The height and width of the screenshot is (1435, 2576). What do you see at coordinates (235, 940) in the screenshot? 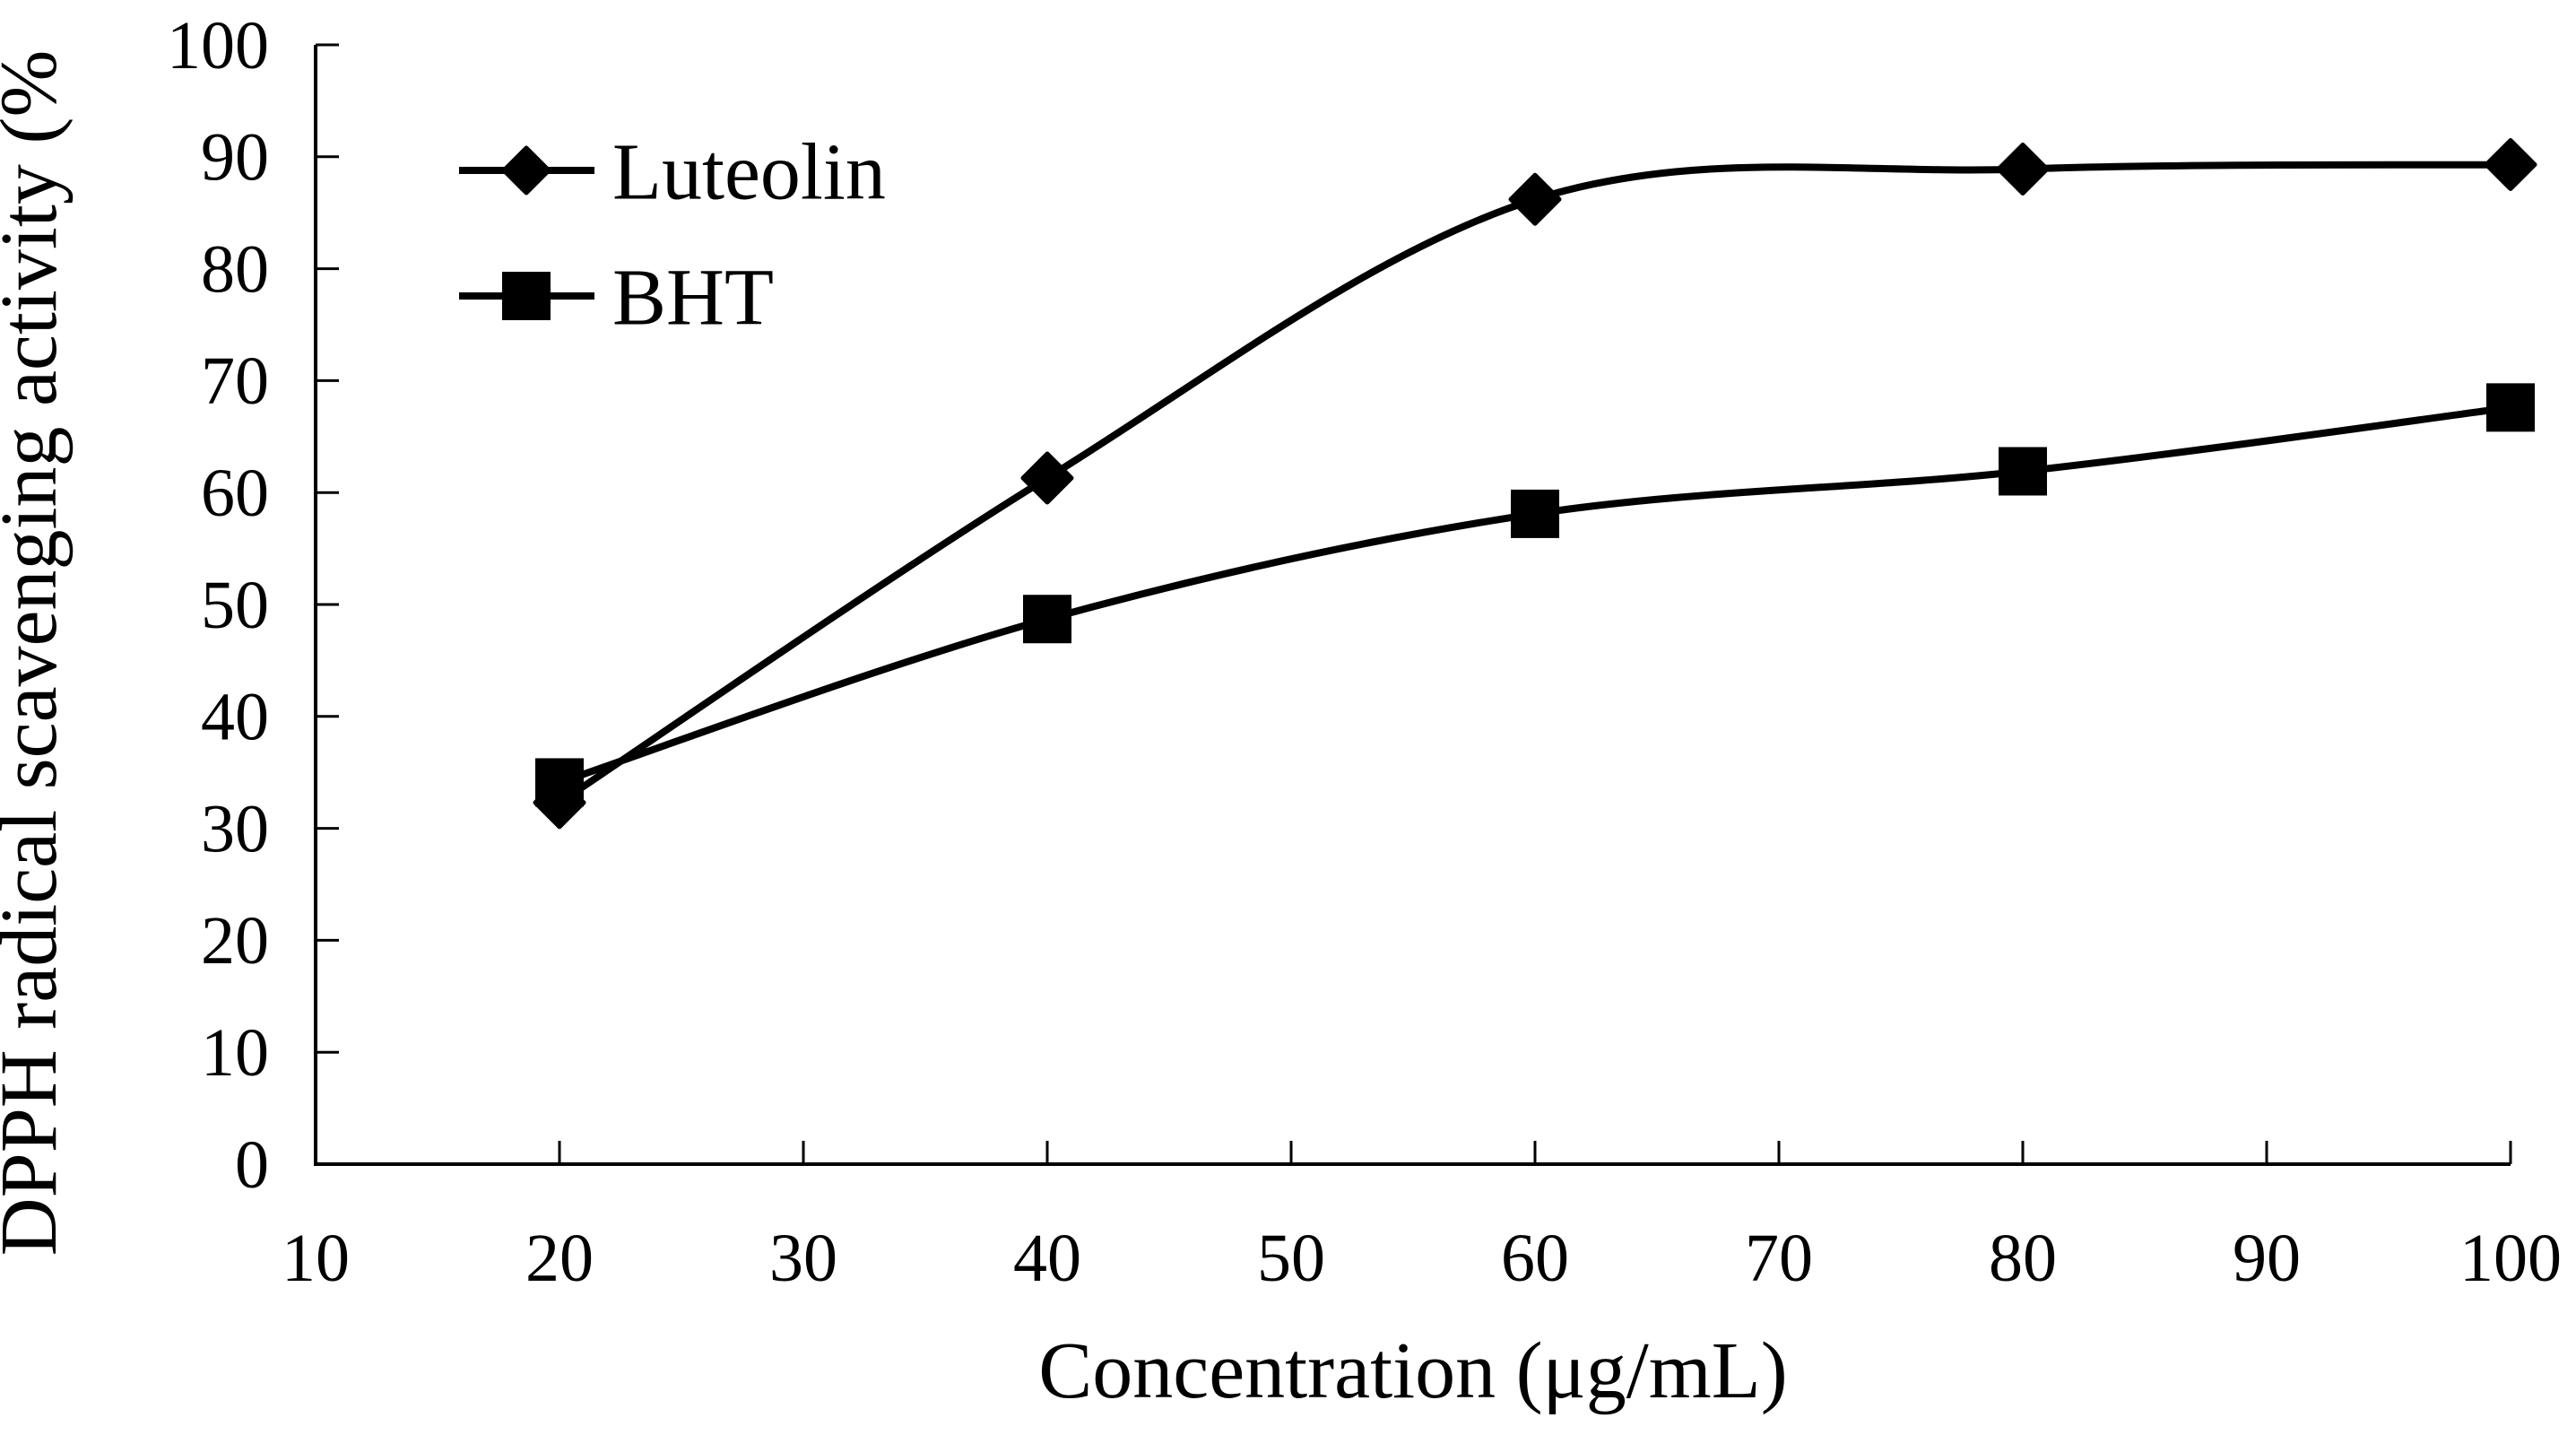
I see `y-tick-label: 20` at bounding box center [235, 940].